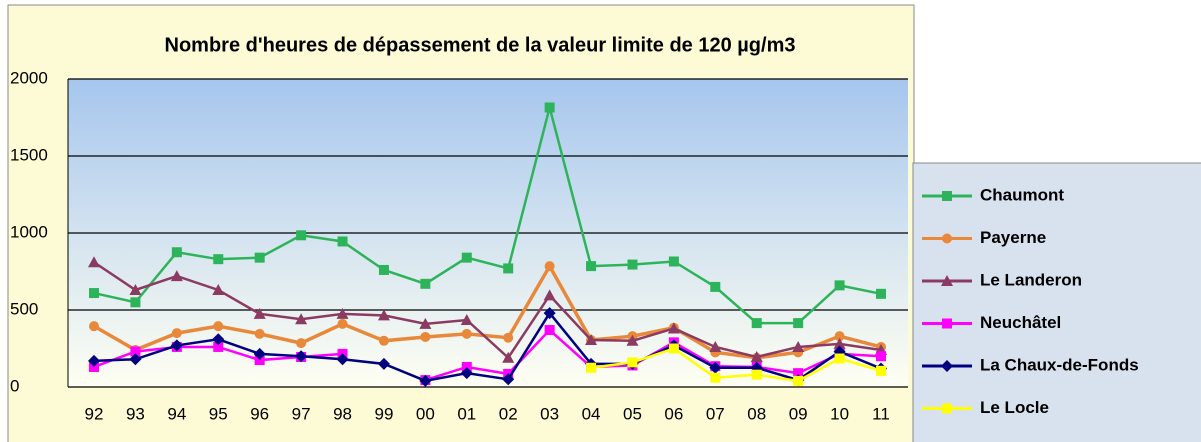 The image size is (1201, 442). What do you see at coordinates (425, 413) in the screenshot?
I see `x-tick-label: 00` at bounding box center [425, 413].